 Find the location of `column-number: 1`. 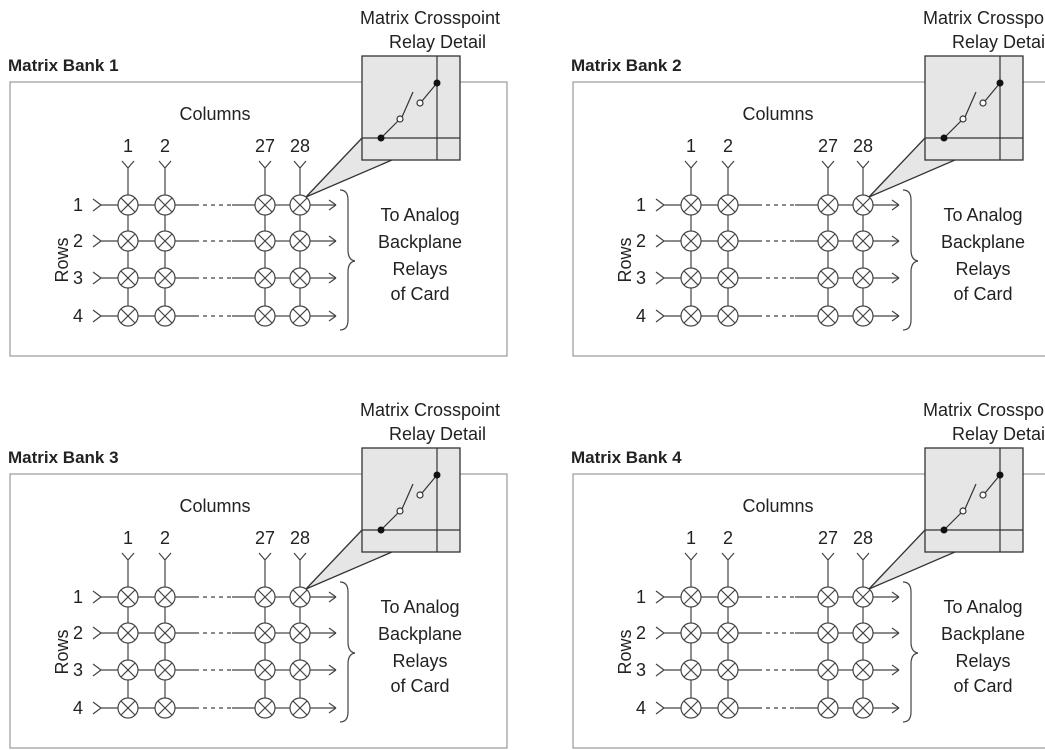

column-number: 1 is located at coordinates (128, 538).